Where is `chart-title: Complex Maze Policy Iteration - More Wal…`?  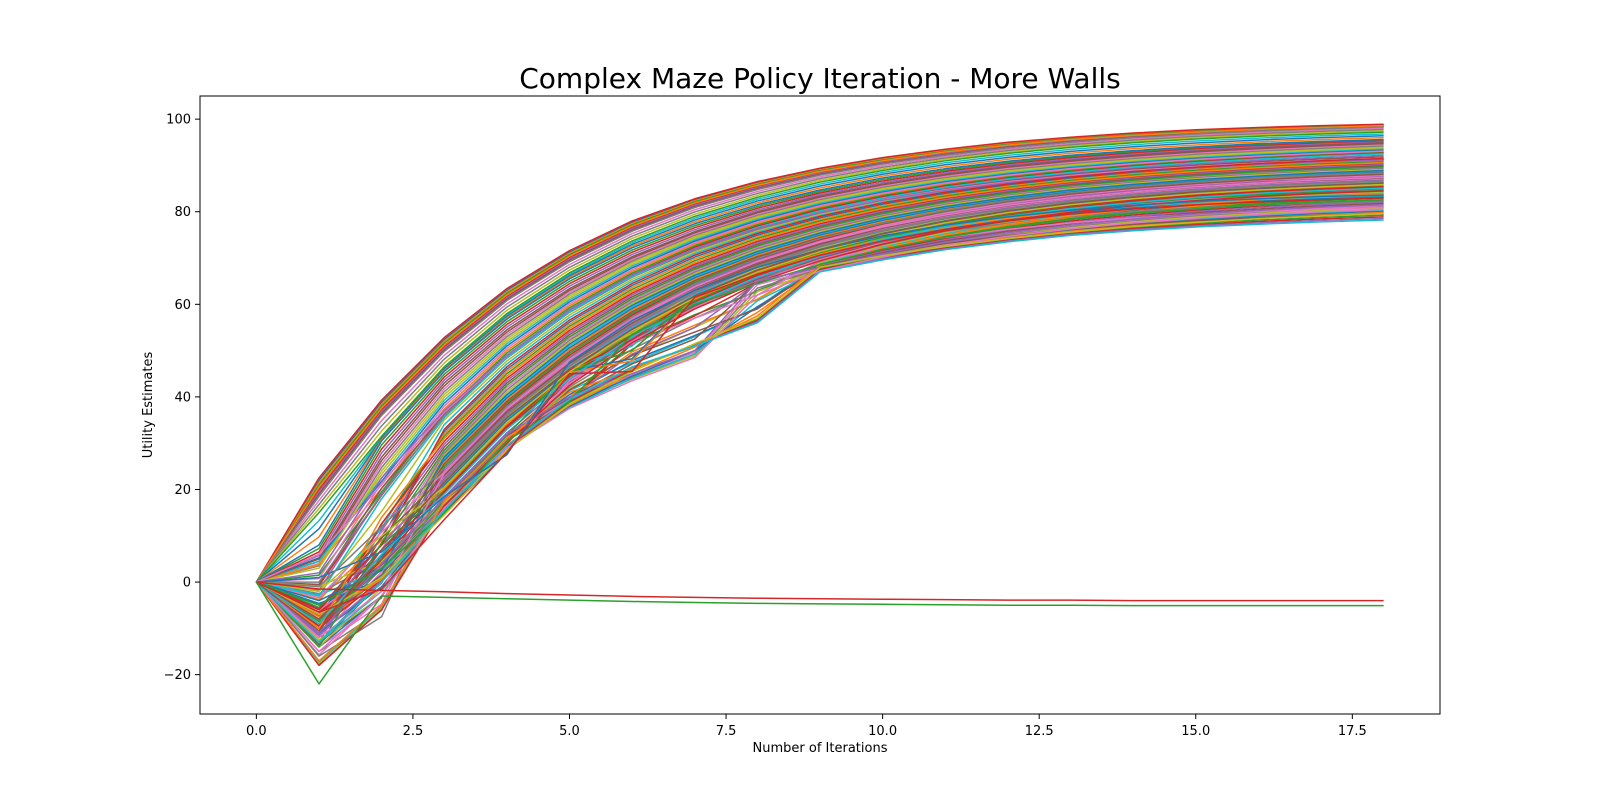
chart-title: Complex Maze Policy Iteration - More Wal… is located at coordinates (819, 78).